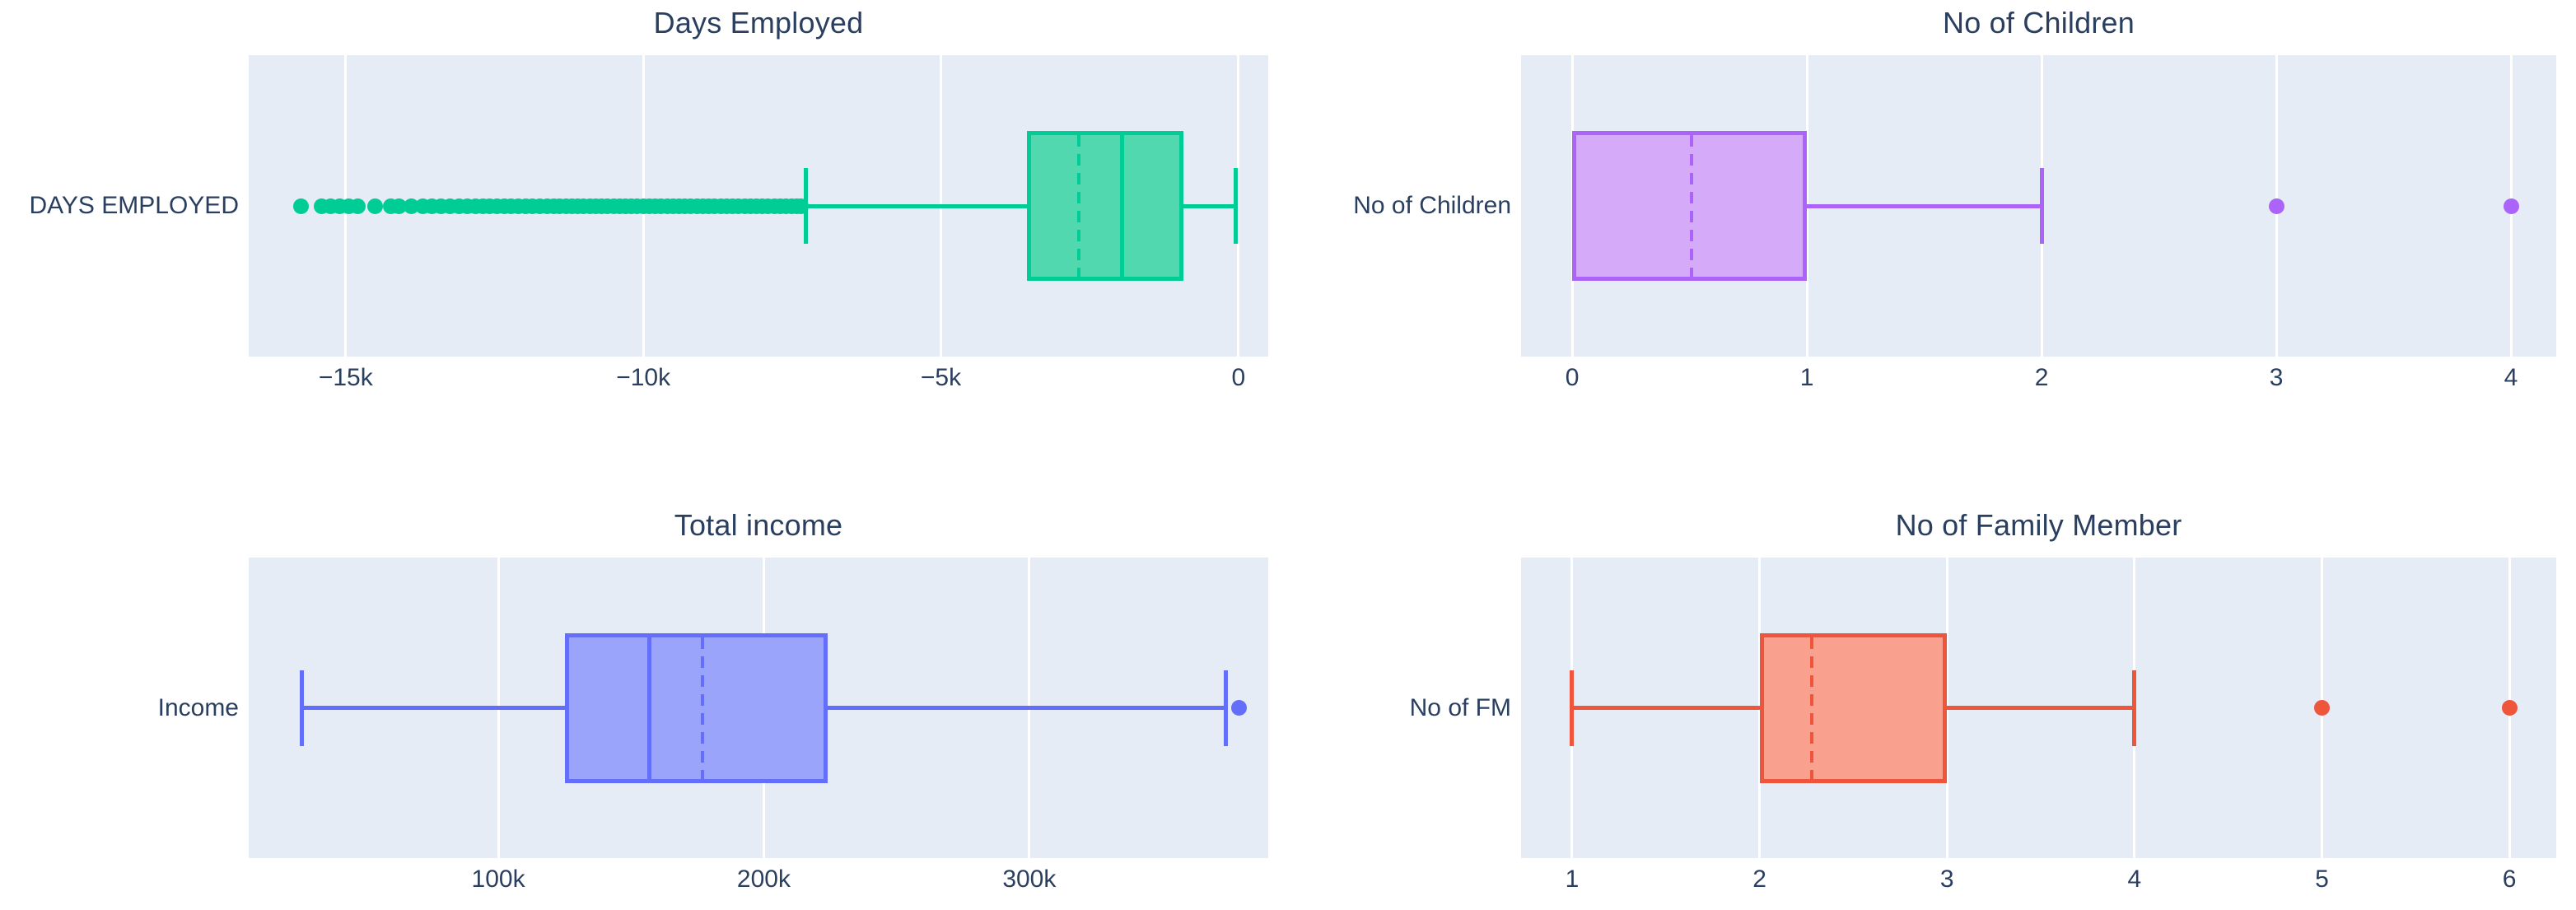  I want to click on x-tick-label: 200k, so click(763, 879).